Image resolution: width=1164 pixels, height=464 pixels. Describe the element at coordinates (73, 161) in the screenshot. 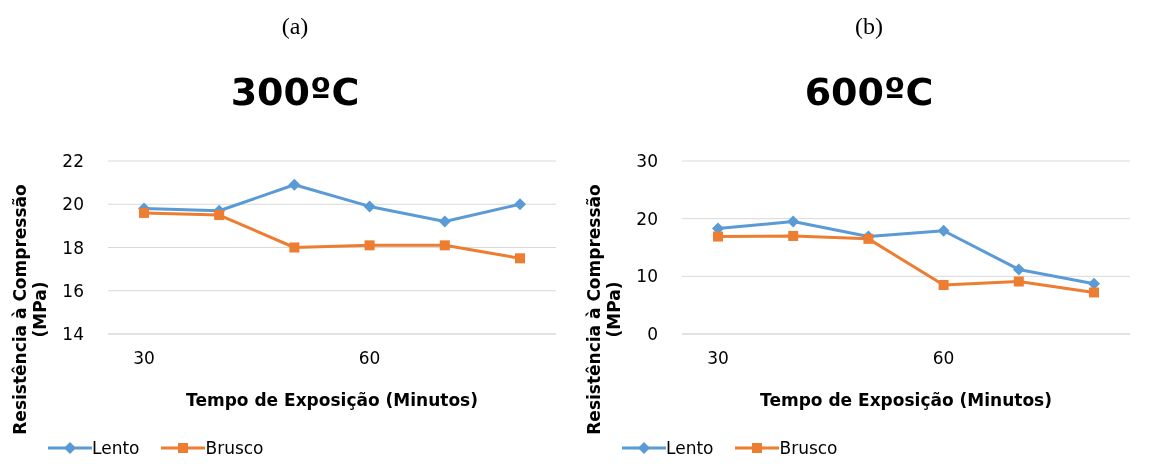

I see `y-tick-label: 22` at that location.